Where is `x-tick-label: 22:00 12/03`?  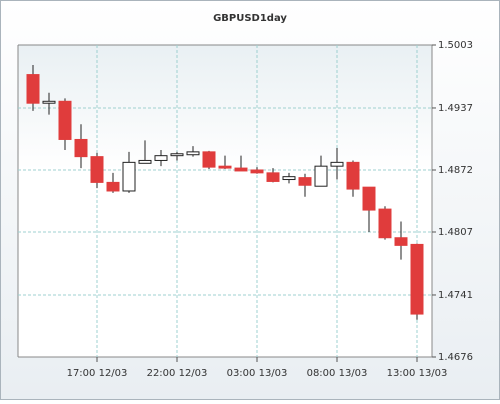 x-tick-label: 22:00 12/03 is located at coordinates (177, 373).